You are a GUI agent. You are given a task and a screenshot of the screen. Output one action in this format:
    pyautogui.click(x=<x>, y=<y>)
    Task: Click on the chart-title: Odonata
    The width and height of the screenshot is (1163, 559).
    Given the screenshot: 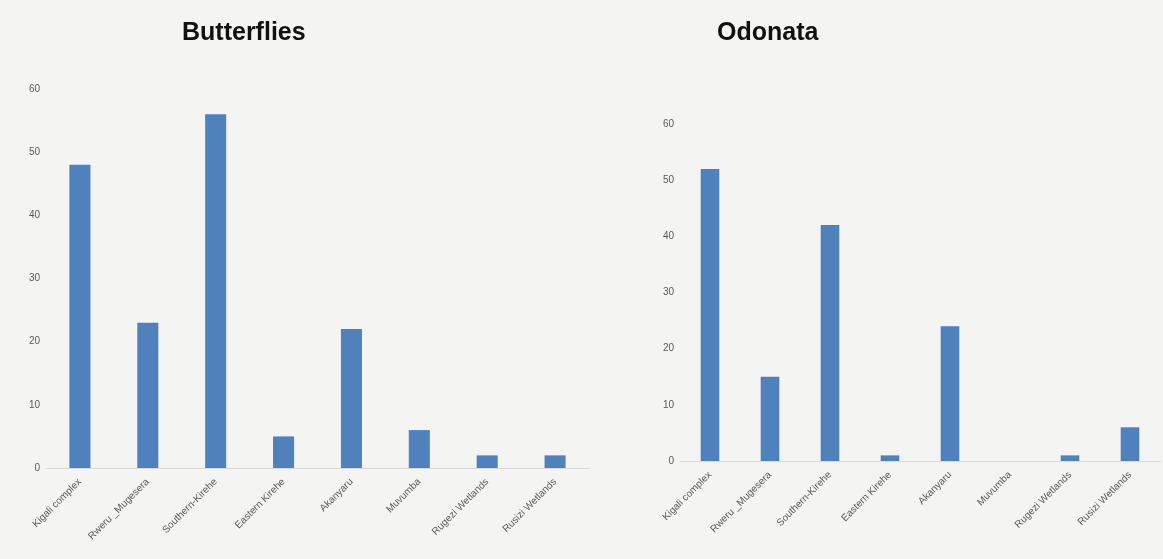 What is the action you would take?
    pyautogui.click(x=768, y=31)
    